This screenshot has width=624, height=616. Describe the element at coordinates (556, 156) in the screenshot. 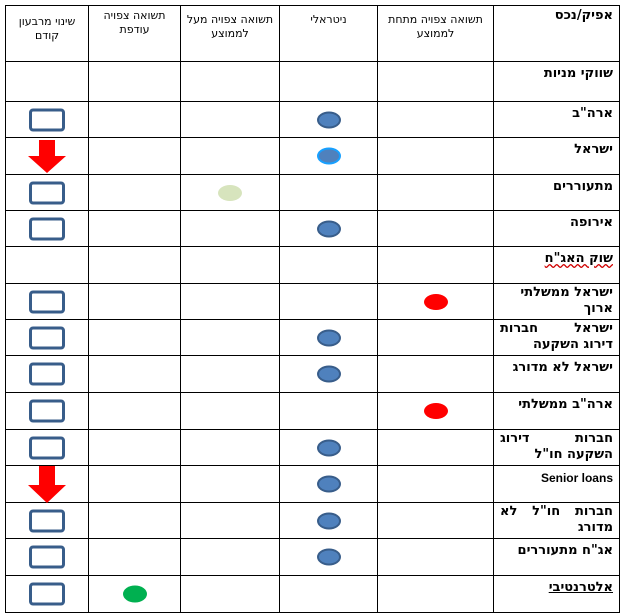

I see `row-label: ישראל` at that location.